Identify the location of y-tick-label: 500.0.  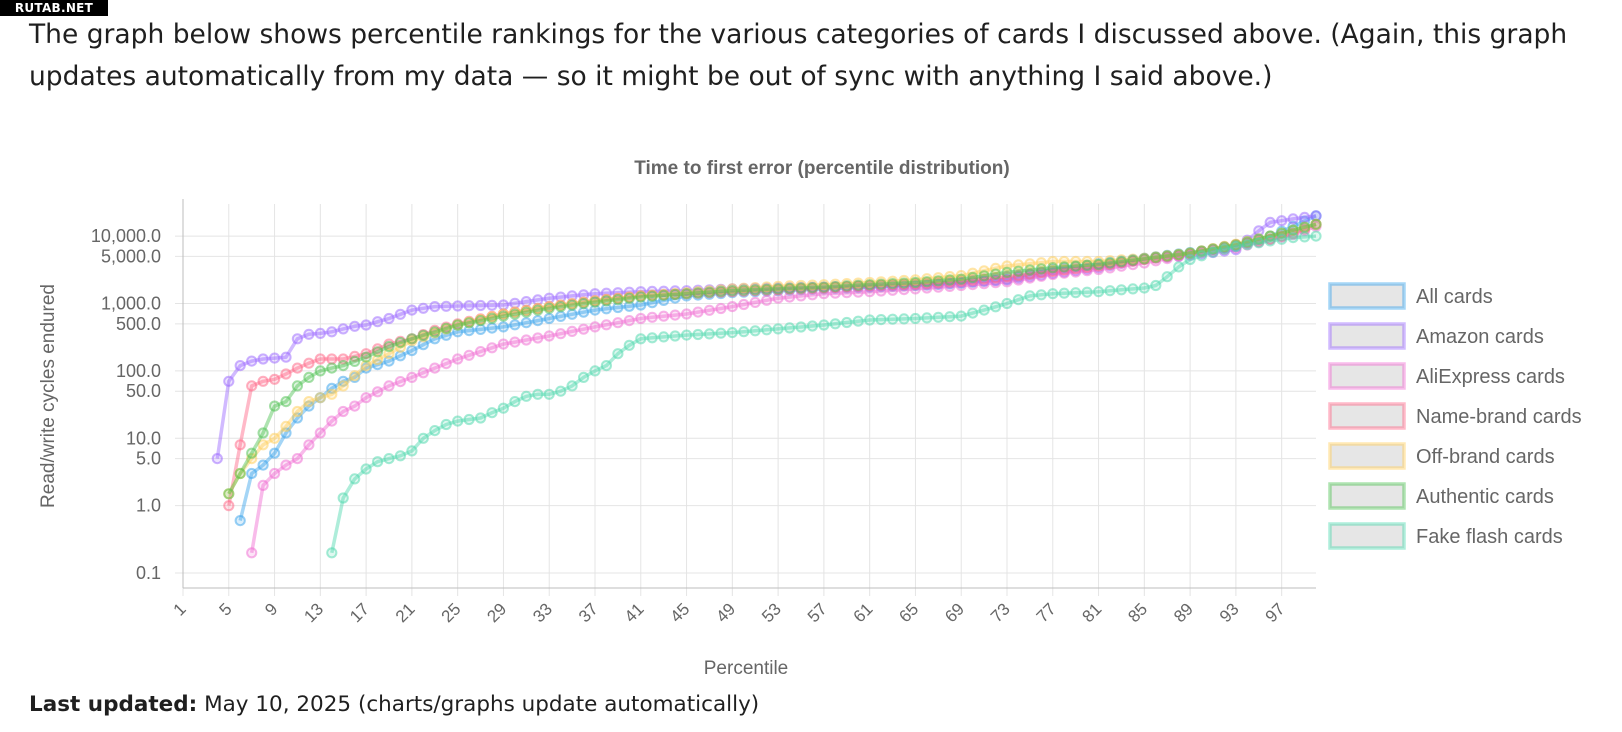
(138, 324).